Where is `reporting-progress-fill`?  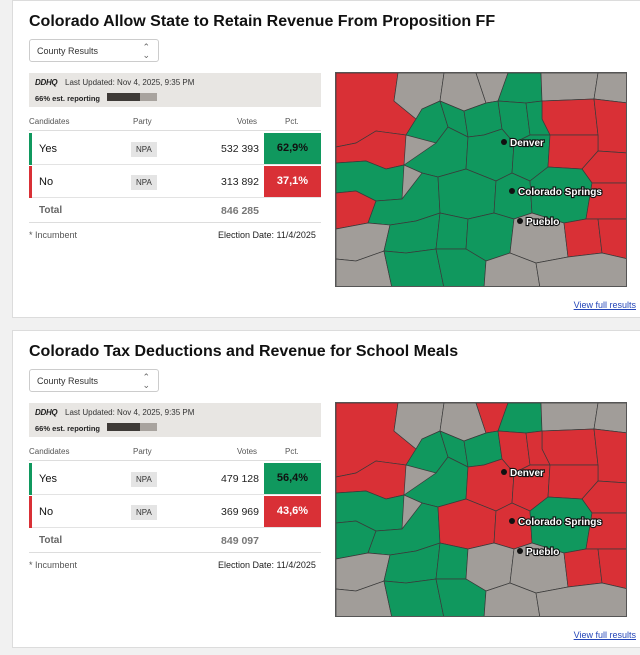 reporting-progress-fill is located at coordinates (123, 427).